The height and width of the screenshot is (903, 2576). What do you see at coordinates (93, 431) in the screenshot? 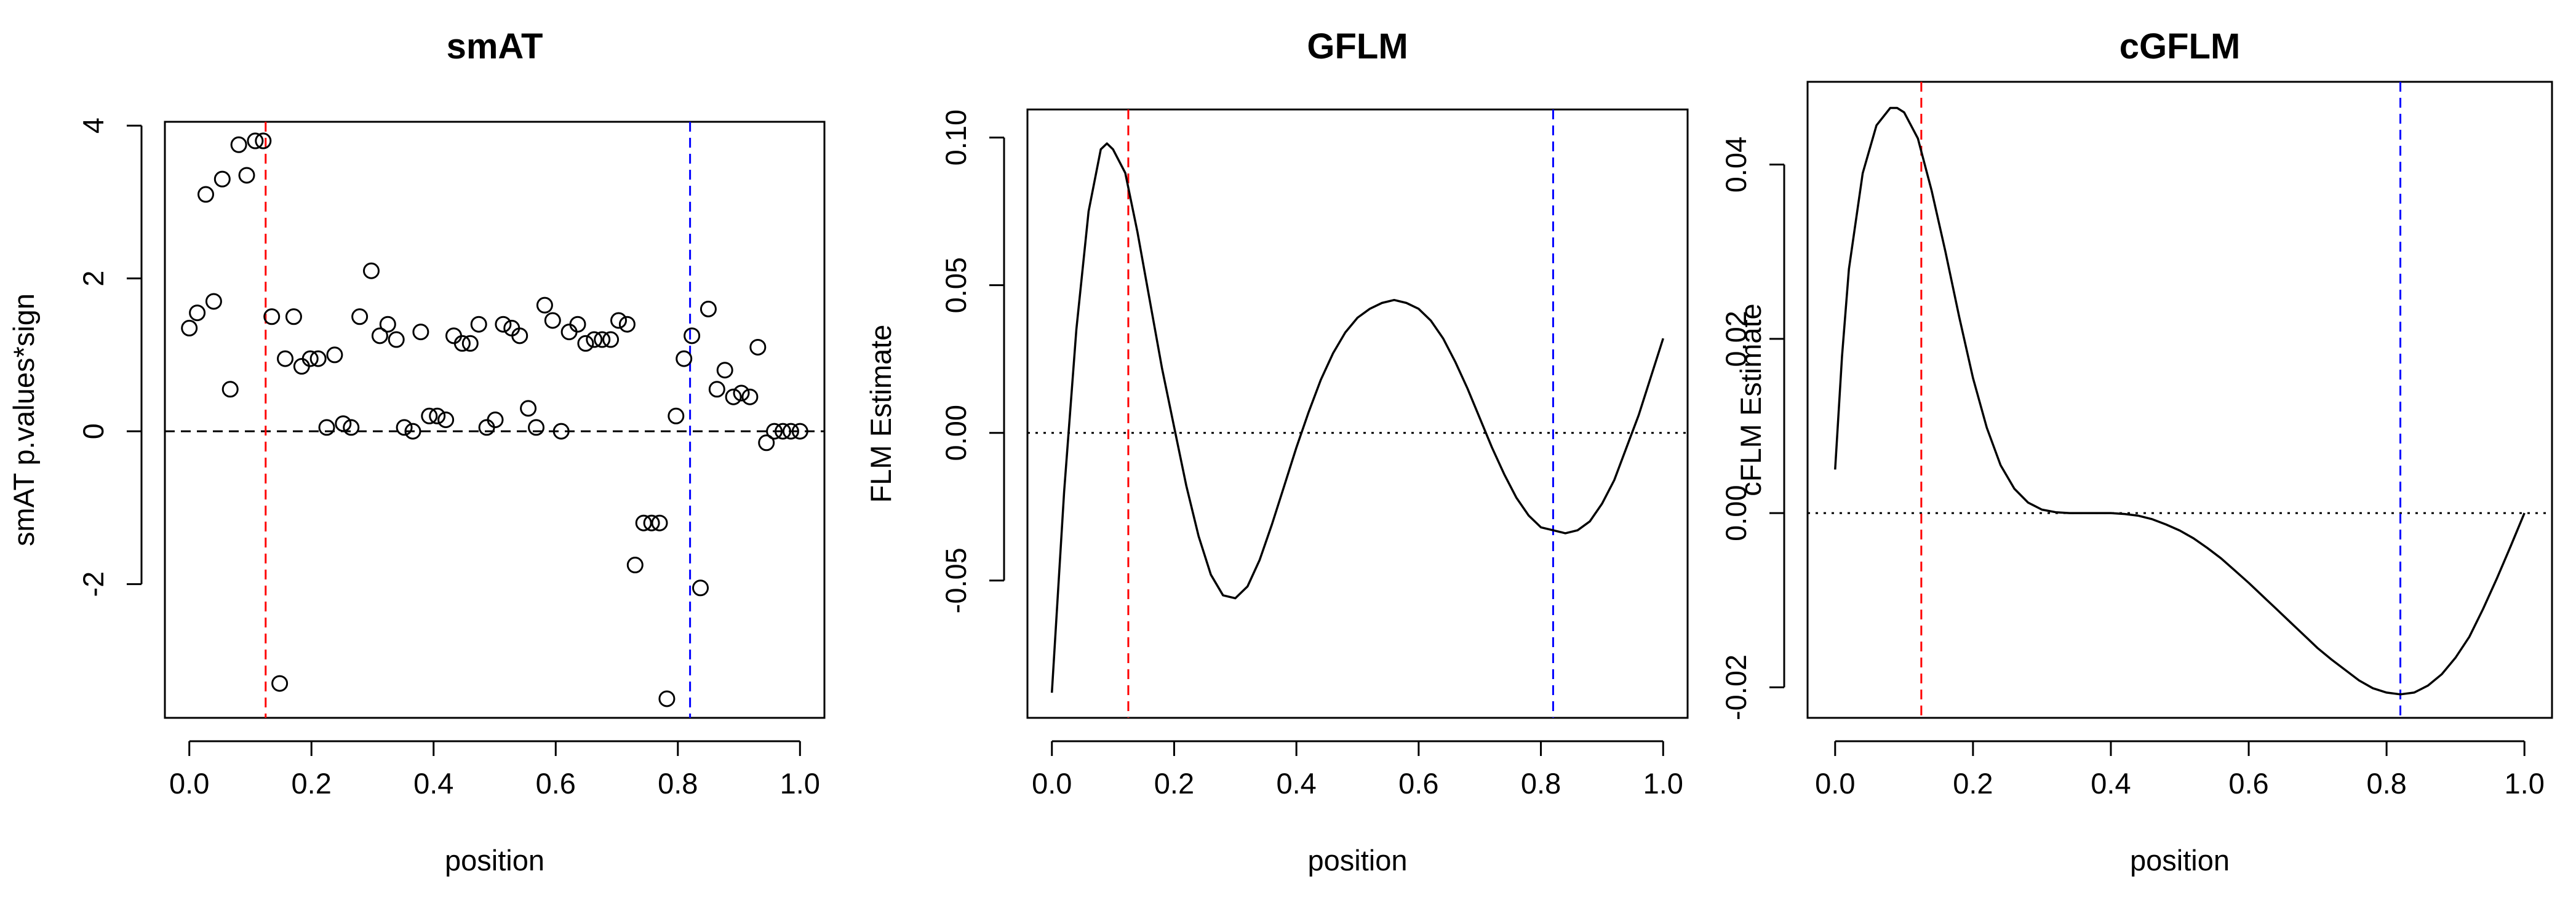
I see `y-tick-label: 0` at bounding box center [93, 431].